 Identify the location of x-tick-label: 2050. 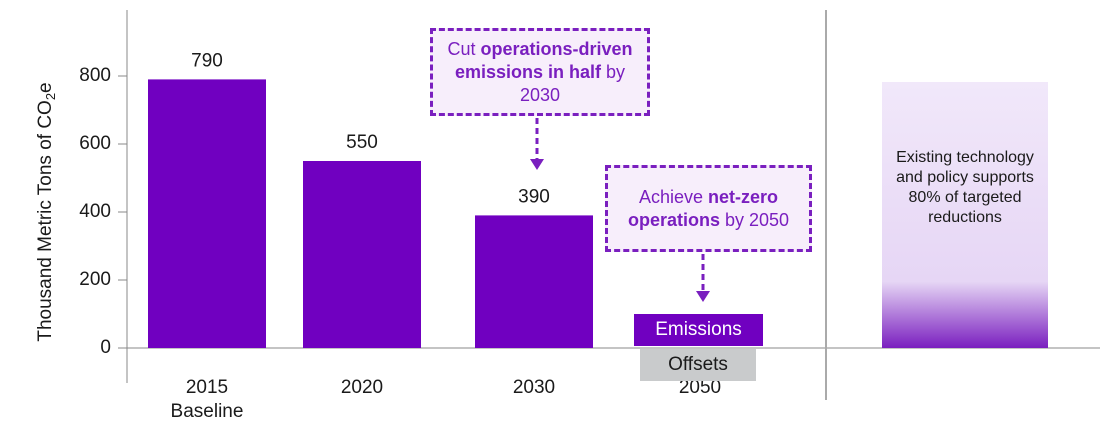
(700, 387).